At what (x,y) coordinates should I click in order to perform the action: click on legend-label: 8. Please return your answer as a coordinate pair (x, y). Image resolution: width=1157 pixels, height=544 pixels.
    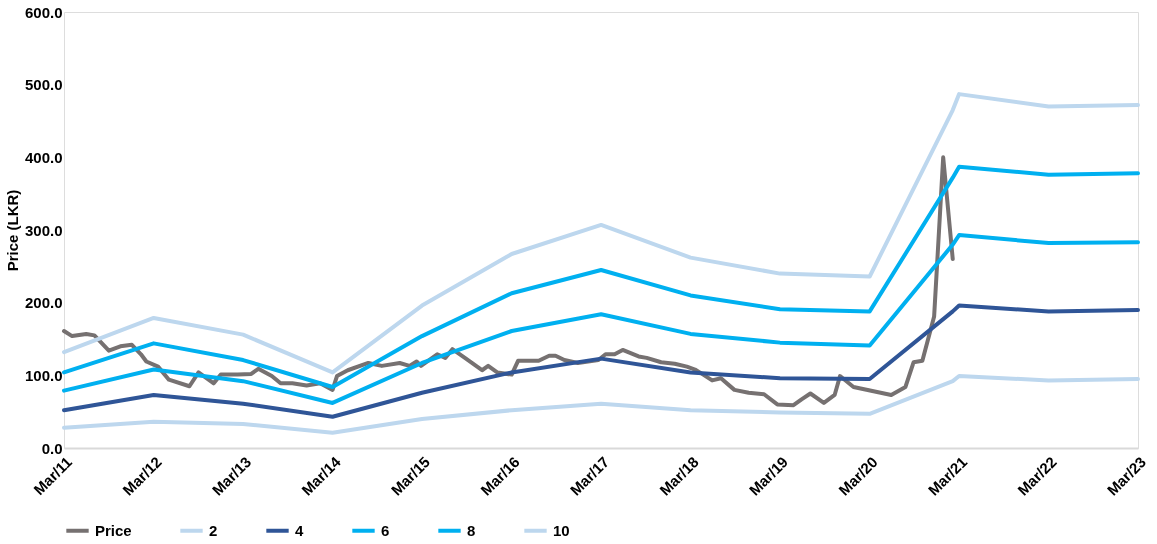
    Looking at the image, I should click on (471, 530).